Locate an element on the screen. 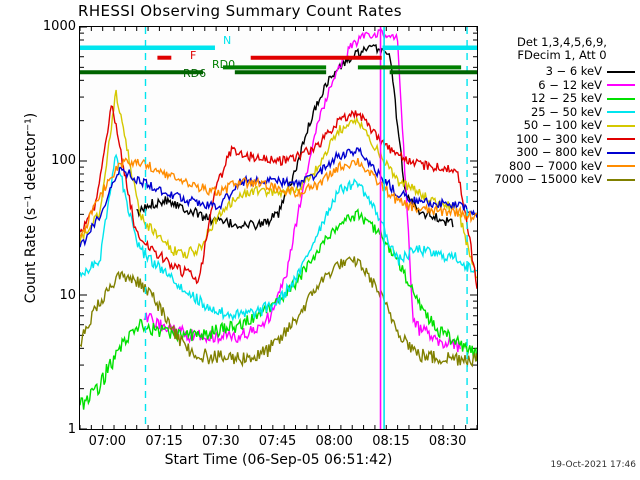  x-tick-label: 07:15 is located at coordinates (164, 441).